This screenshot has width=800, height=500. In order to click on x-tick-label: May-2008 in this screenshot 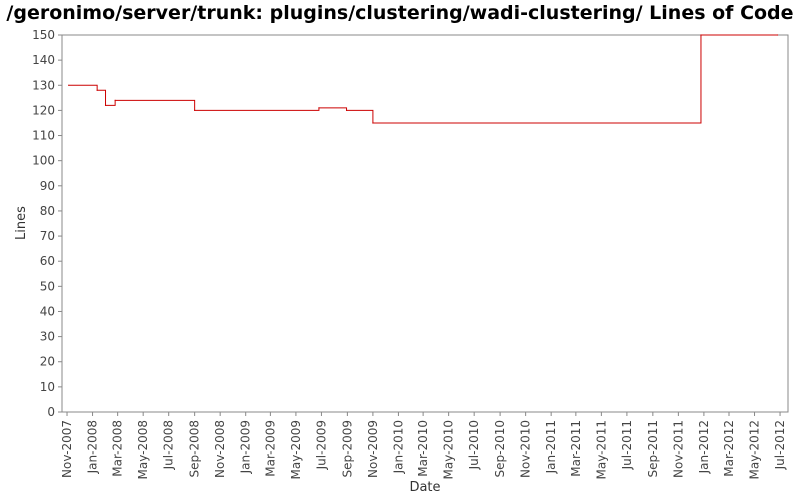, I will do `click(143, 449)`.